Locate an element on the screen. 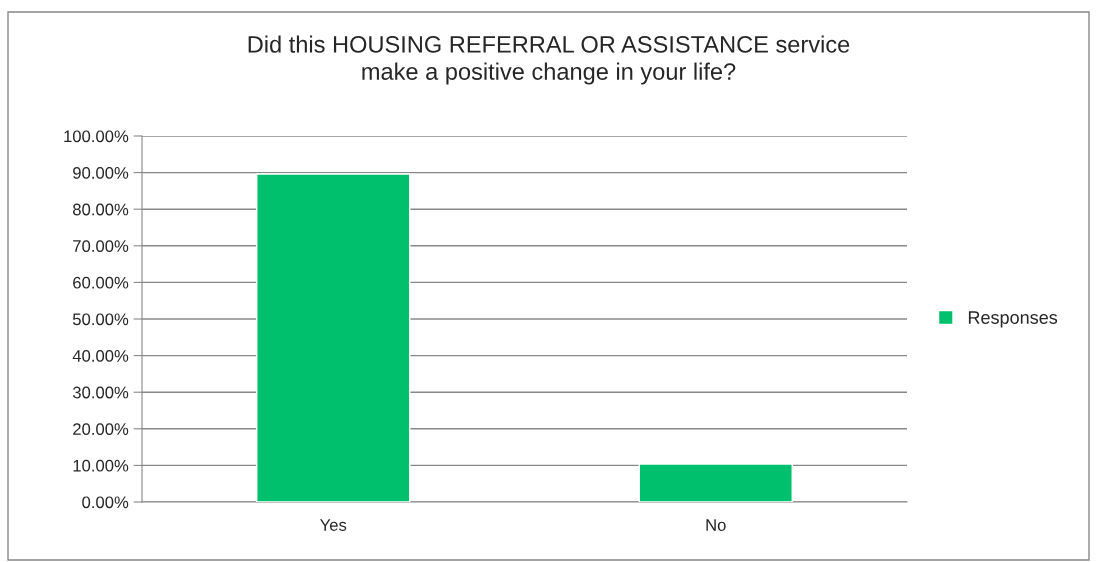  y-tick-label: 40.00% is located at coordinates (100, 356).